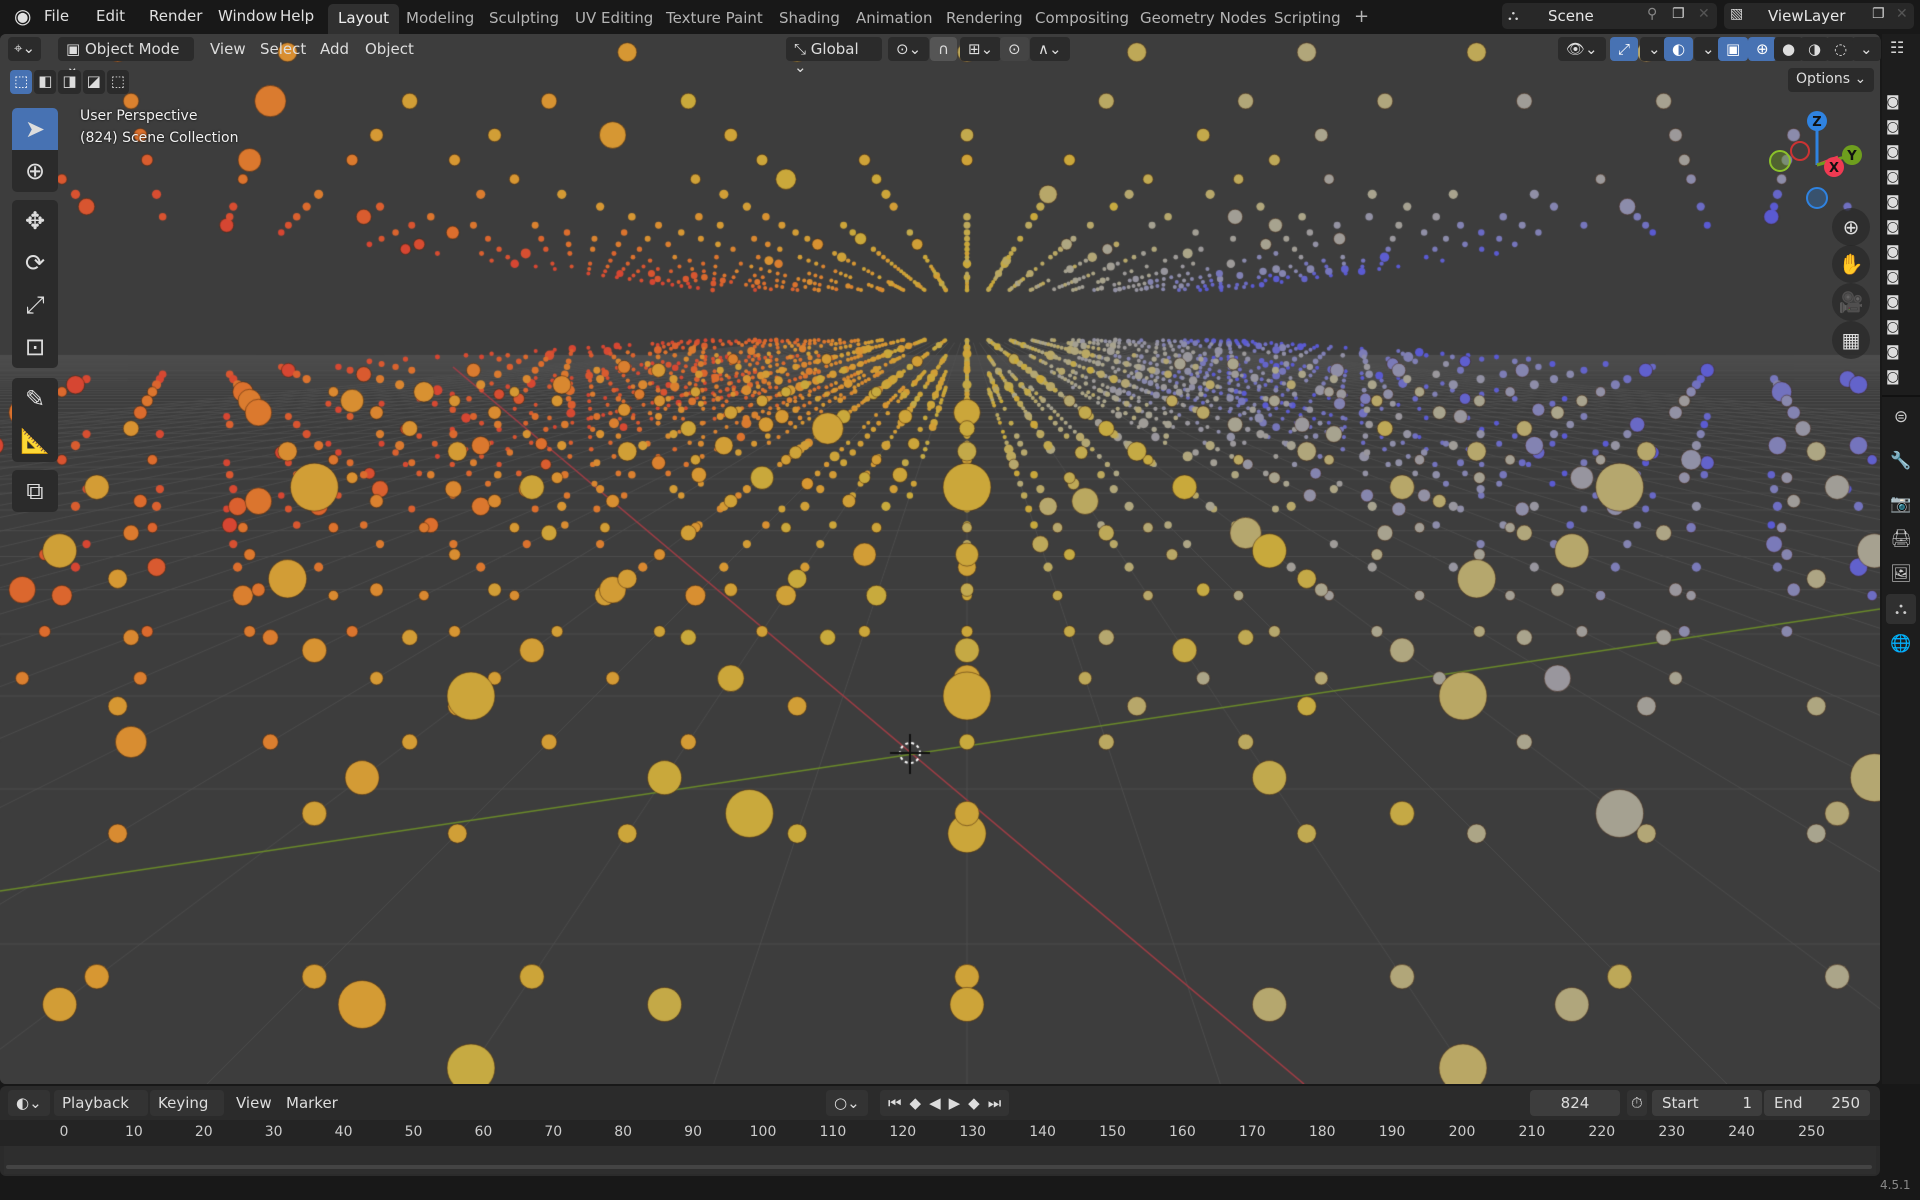 Image resolution: width=1920 pixels, height=1200 pixels. What do you see at coordinates (1897, 47) in the screenshot?
I see `outliner-icon: ☷` at bounding box center [1897, 47].